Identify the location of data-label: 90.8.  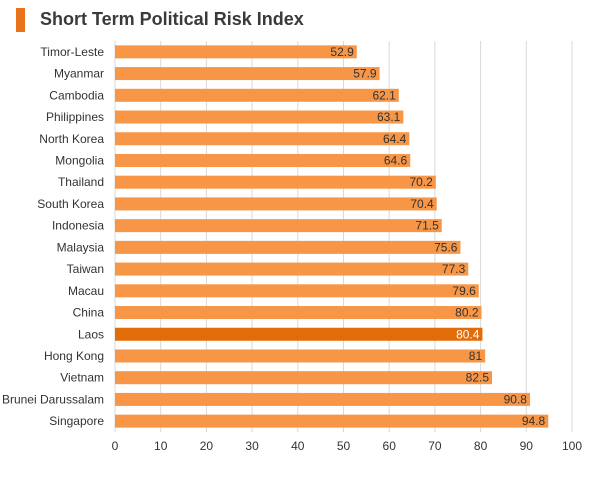
(516, 399).